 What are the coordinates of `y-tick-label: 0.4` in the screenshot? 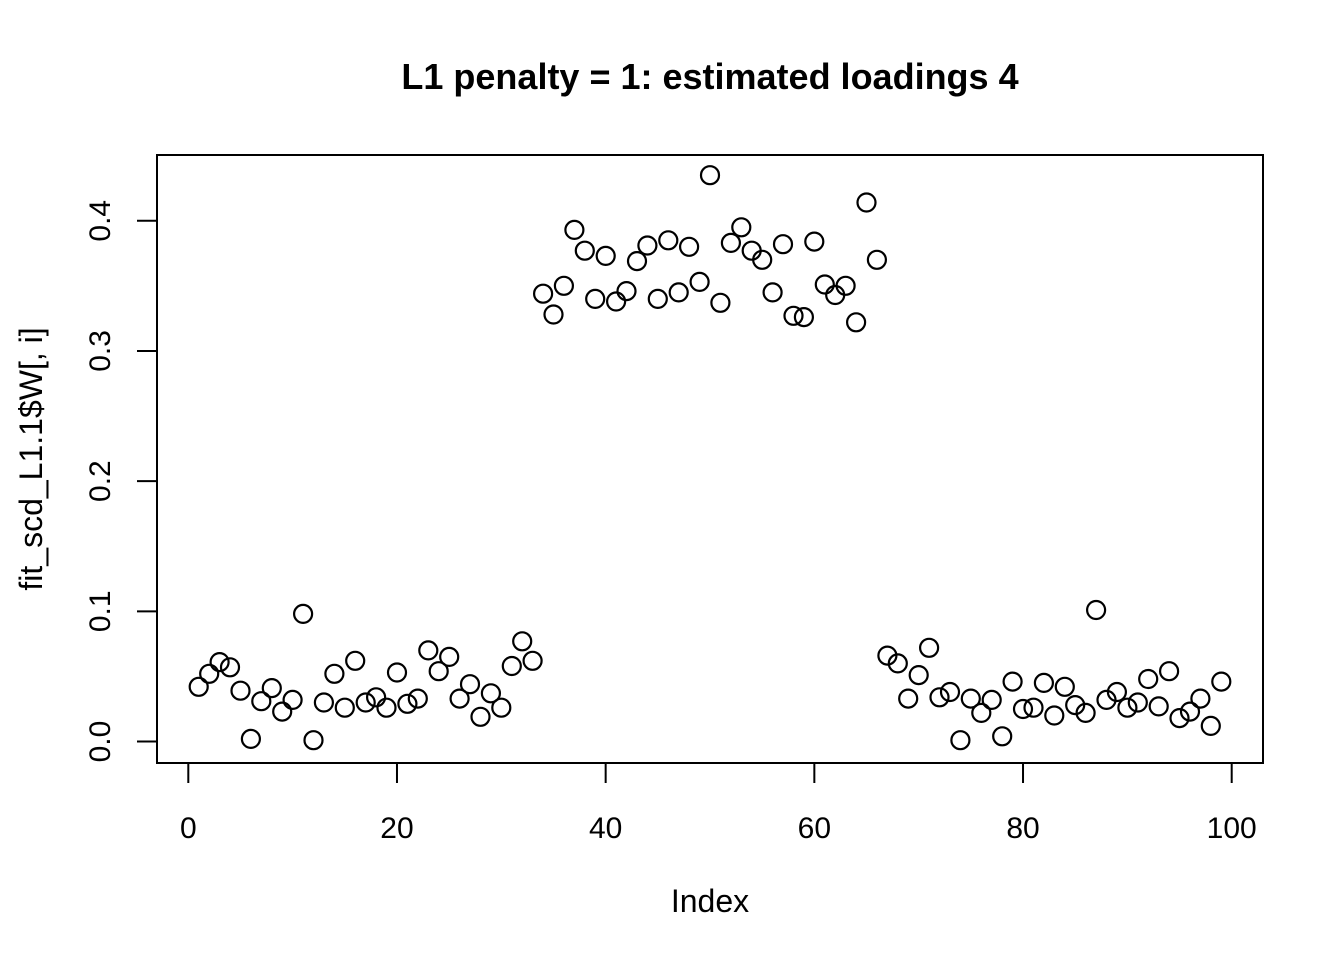 It's located at (100, 221).